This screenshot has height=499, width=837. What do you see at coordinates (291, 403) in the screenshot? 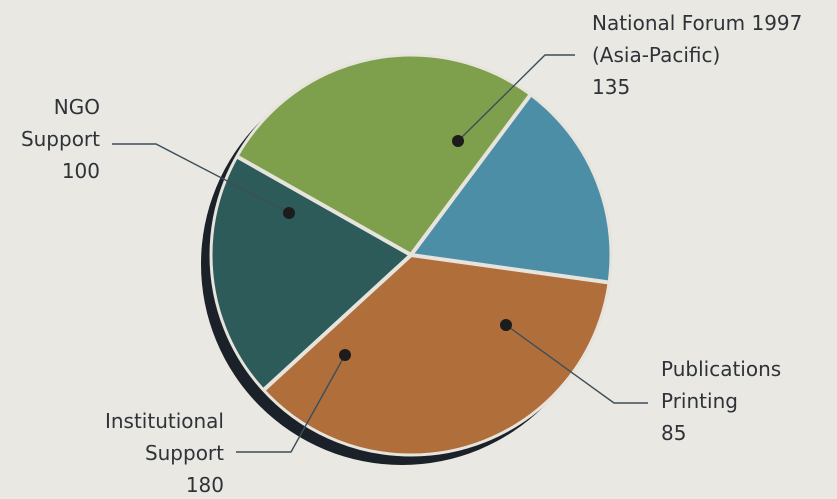
I see `leader-line-institutional-support` at bounding box center [291, 403].